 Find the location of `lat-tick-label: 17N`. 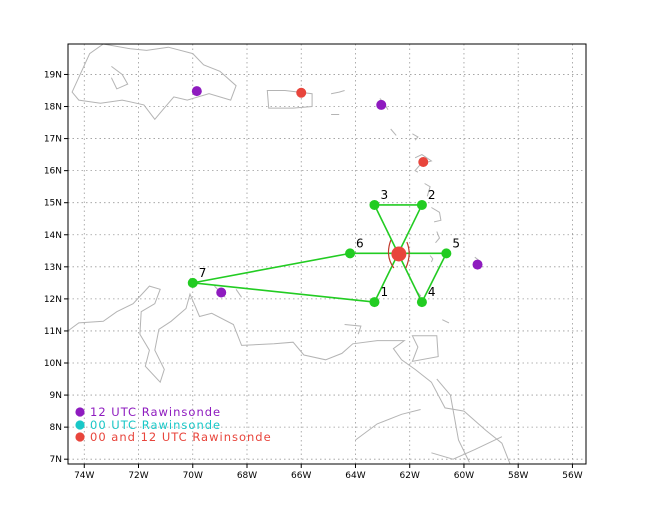

lat-tick-label: 17N is located at coordinates (53, 140).